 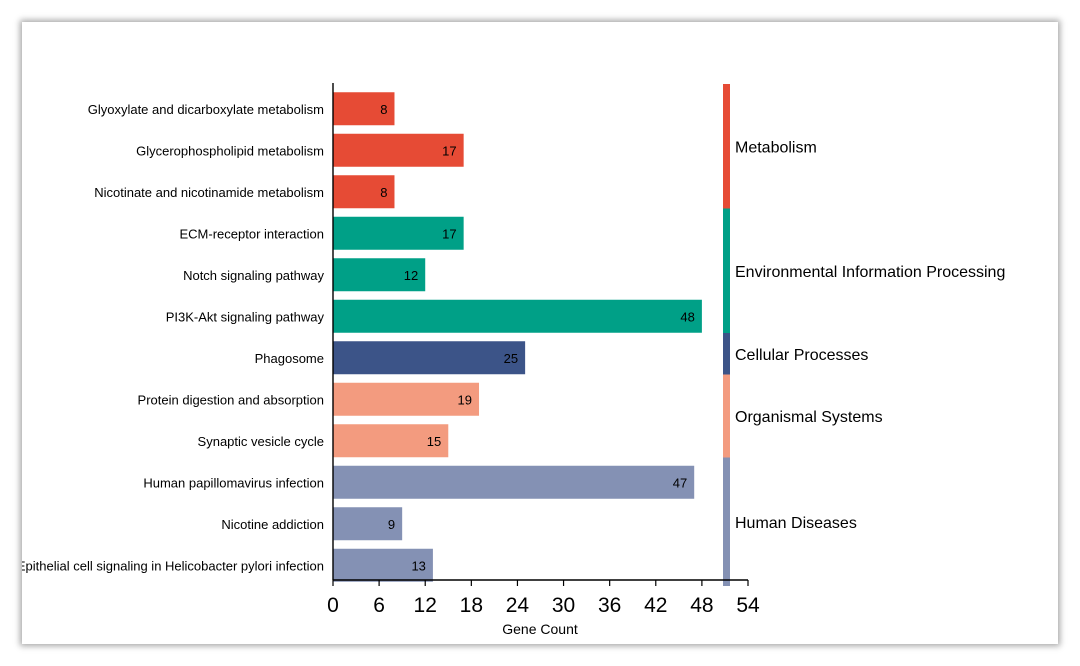 I want to click on bar-value-label: 48, so click(x=687, y=316).